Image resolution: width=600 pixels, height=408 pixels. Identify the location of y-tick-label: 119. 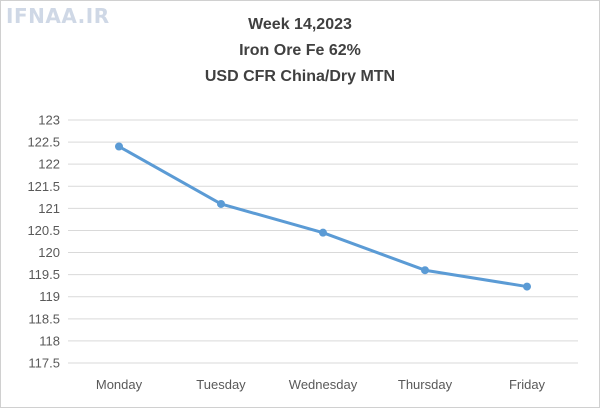
(49, 296).